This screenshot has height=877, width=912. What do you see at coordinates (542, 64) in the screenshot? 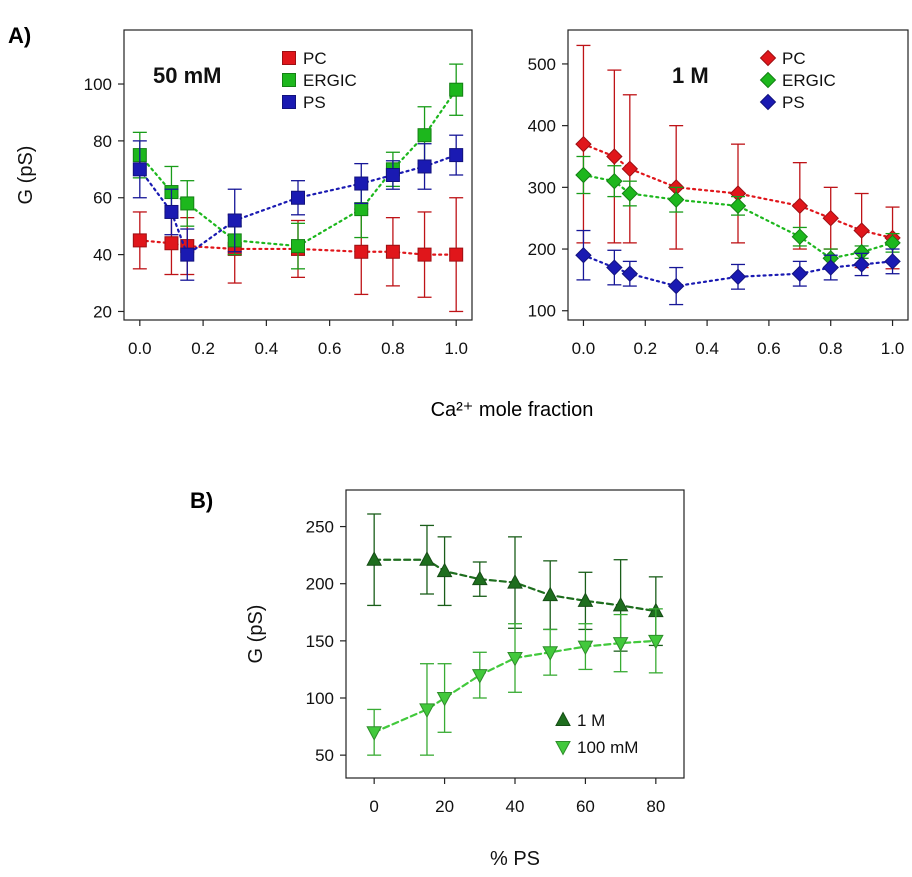
I see `y-tick-label: 500` at bounding box center [542, 64].